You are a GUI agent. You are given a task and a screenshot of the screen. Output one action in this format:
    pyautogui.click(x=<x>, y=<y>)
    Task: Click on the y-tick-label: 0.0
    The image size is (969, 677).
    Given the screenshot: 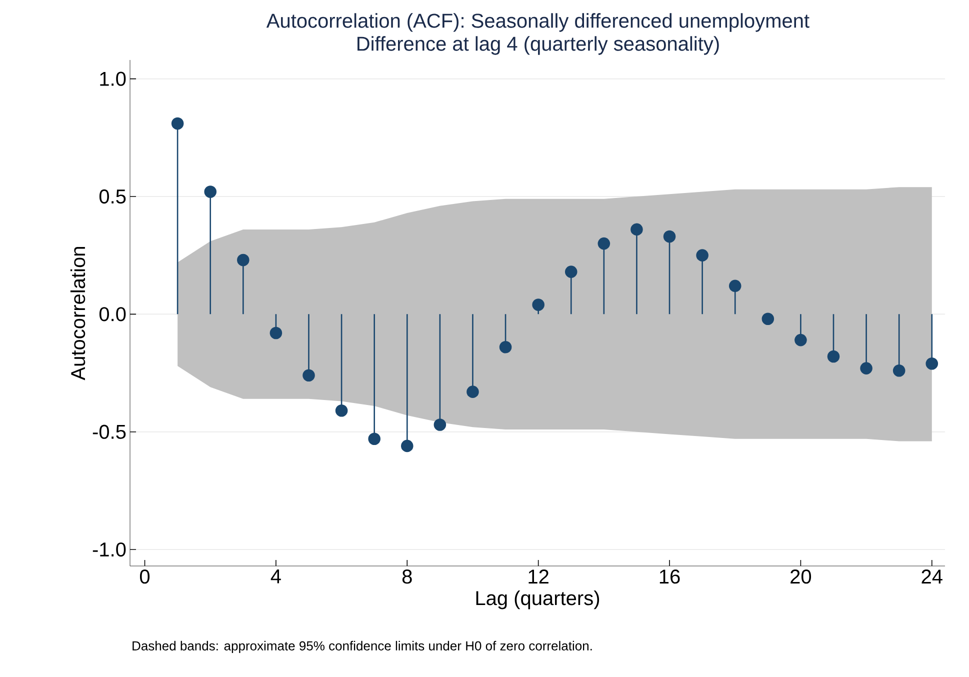 What is the action you would take?
    pyautogui.click(x=112, y=314)
    